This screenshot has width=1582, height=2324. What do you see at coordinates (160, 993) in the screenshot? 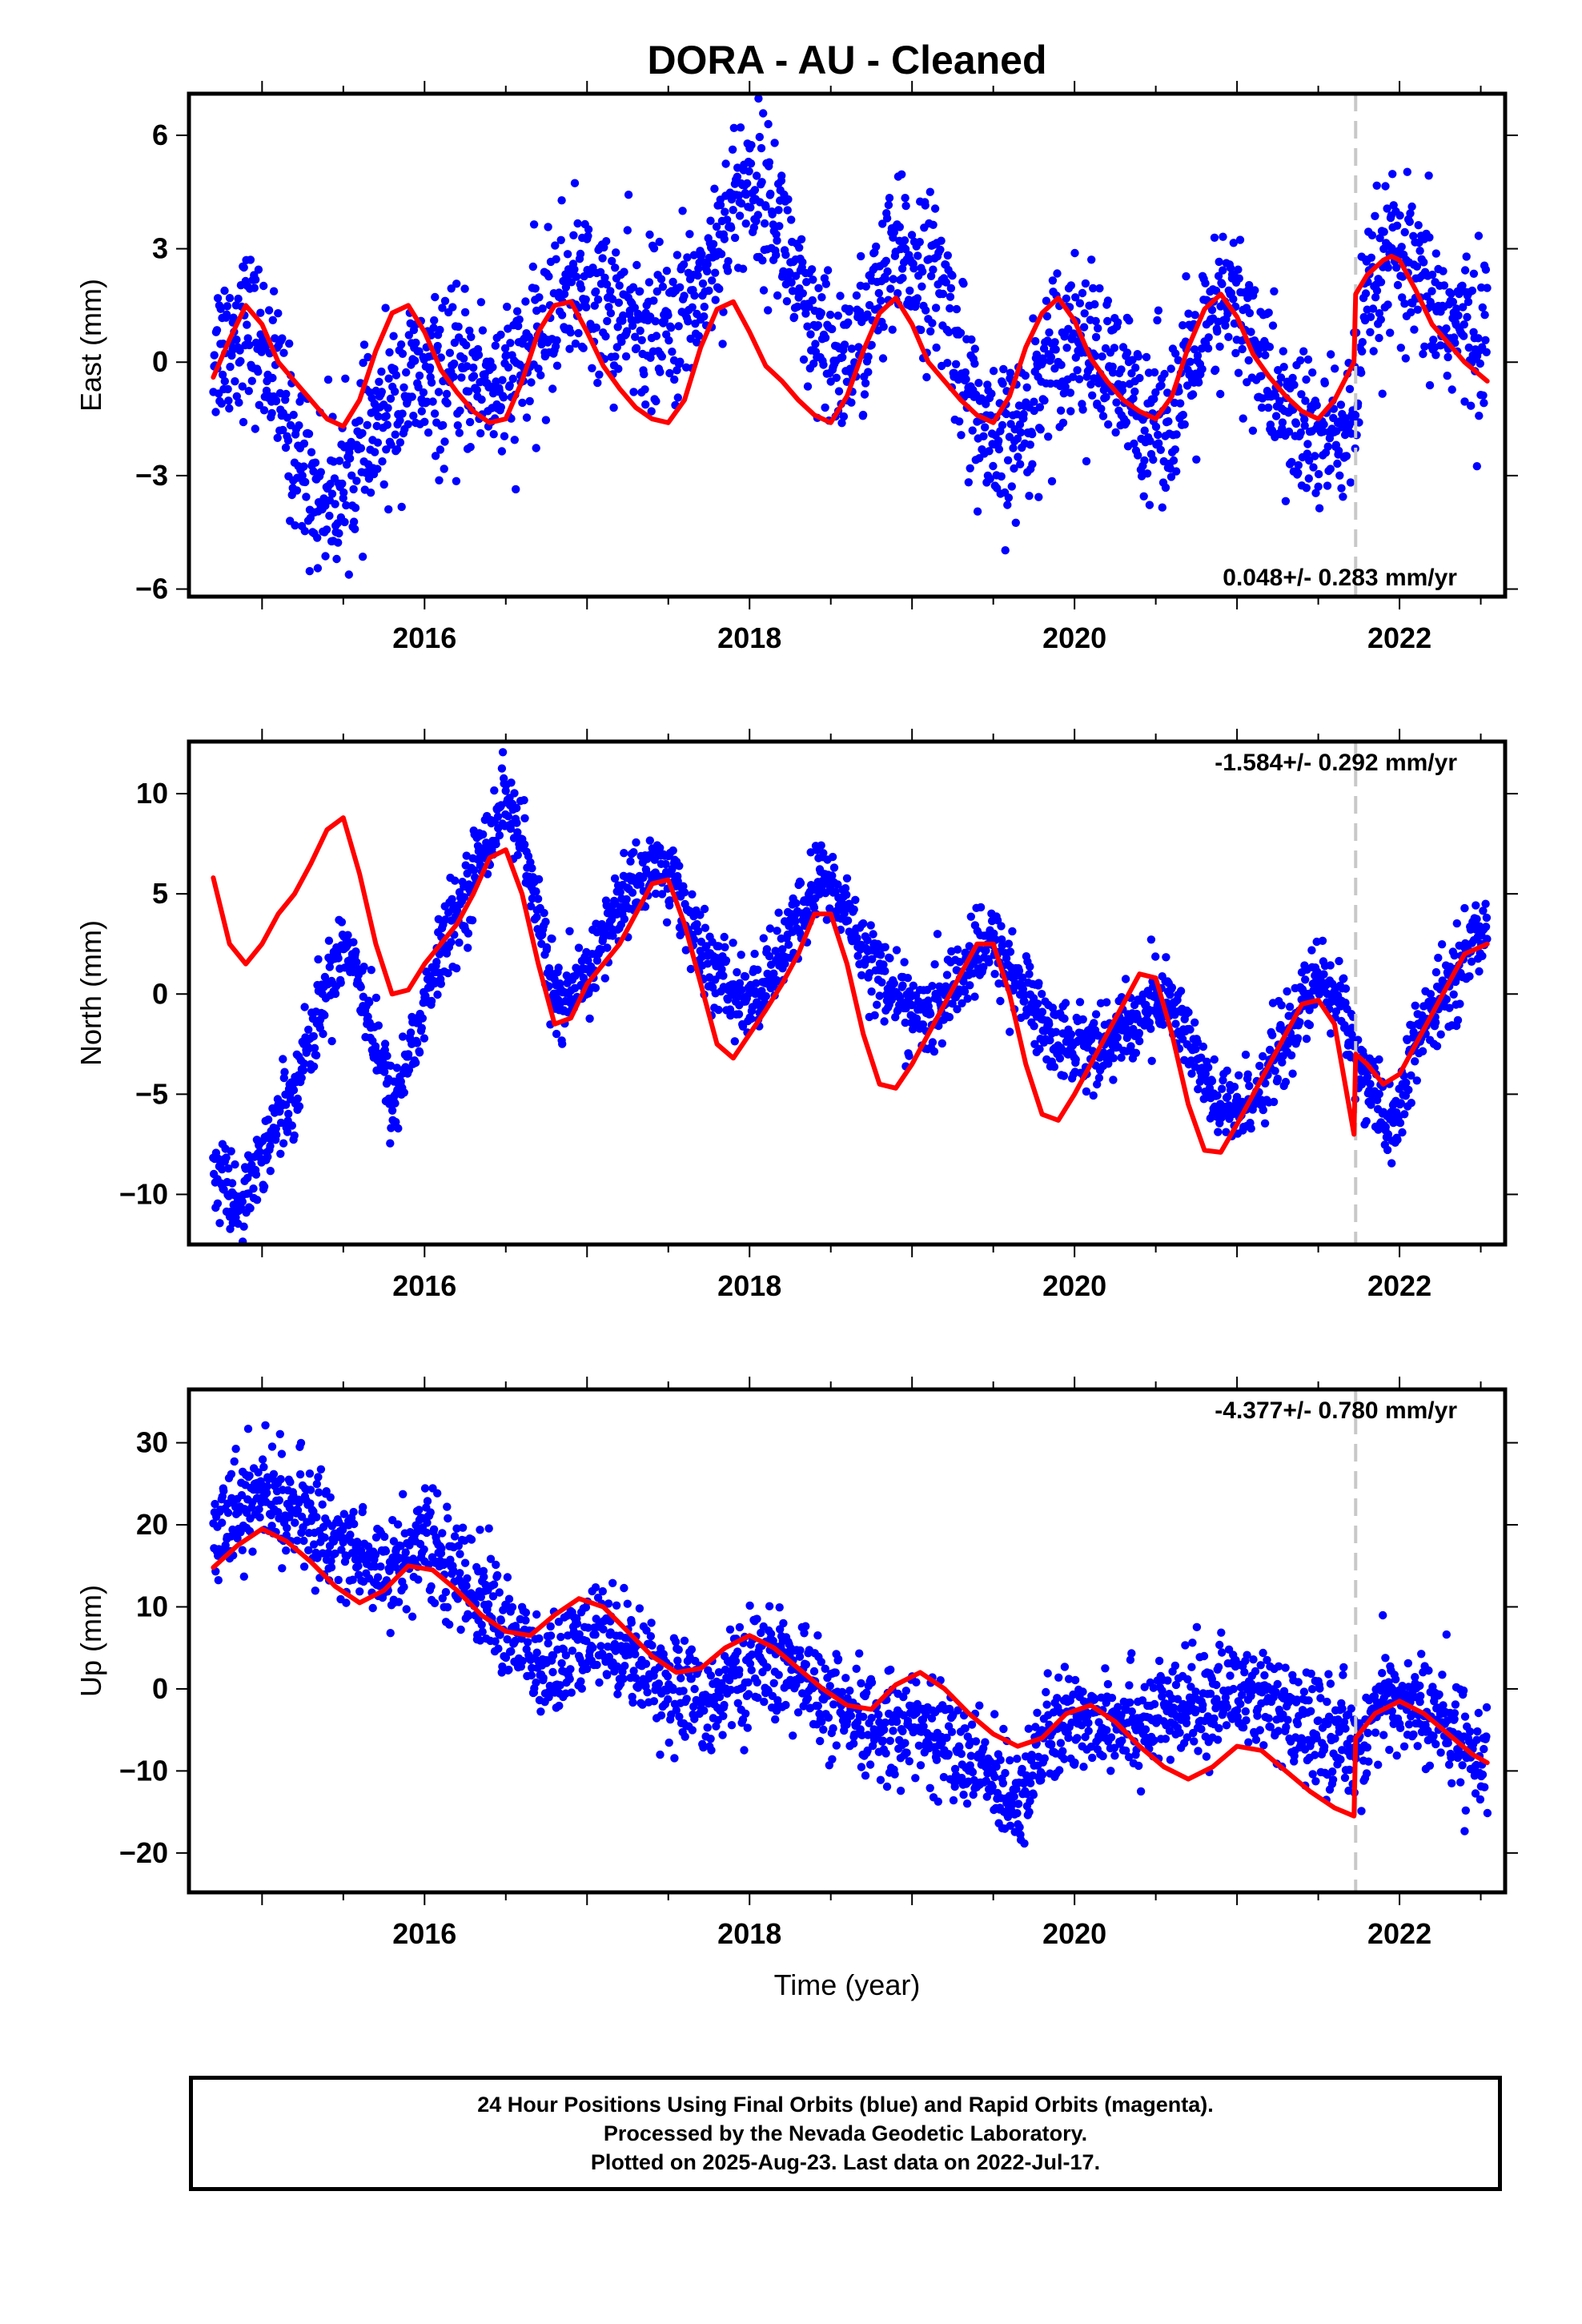
I see `y-tick-label: 0` at bounding box center [160, 993].